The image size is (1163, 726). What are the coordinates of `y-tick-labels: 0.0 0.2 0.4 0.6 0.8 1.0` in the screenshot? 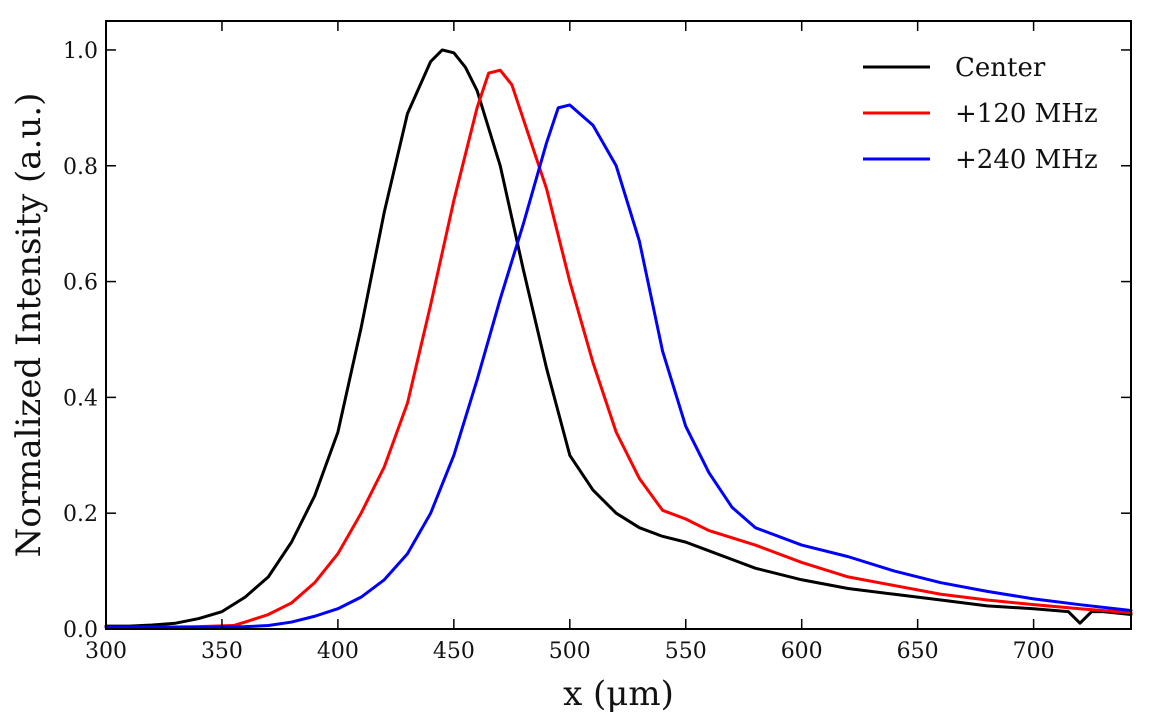 It's located at (80, 341).